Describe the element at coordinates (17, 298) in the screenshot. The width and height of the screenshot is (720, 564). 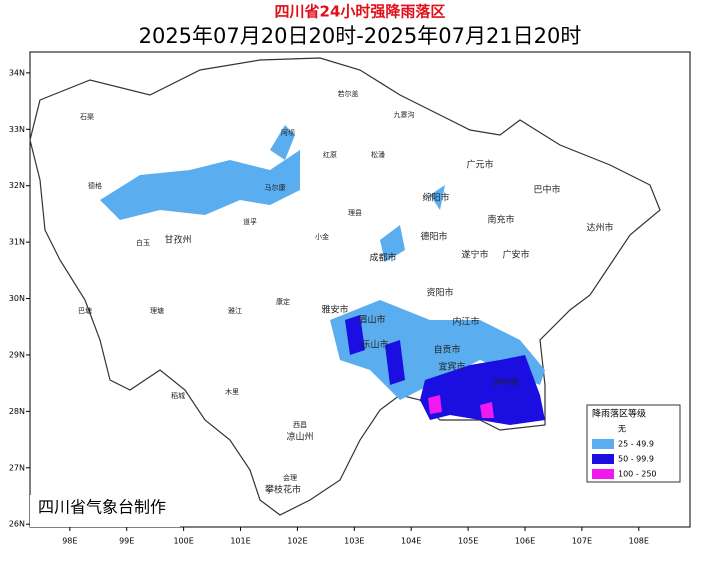
I see `y-tick-label: 30N` at that location.